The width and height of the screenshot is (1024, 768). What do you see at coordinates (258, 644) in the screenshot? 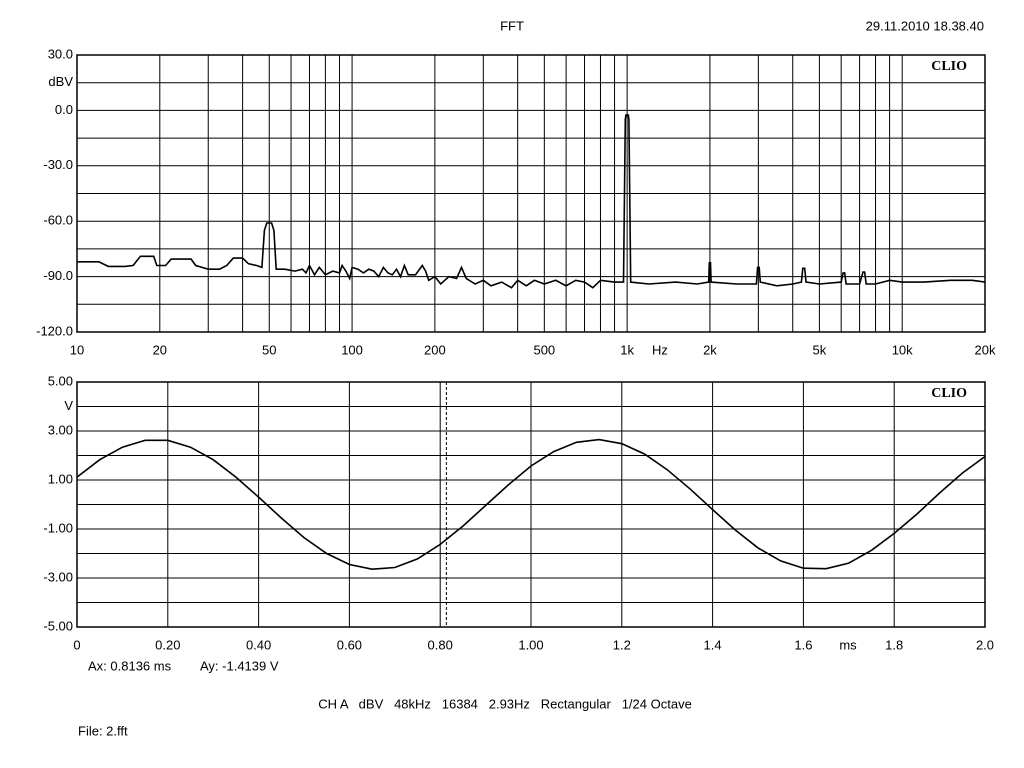
I see `x-tick-label: 0.40` at bounding box center [258, 644].